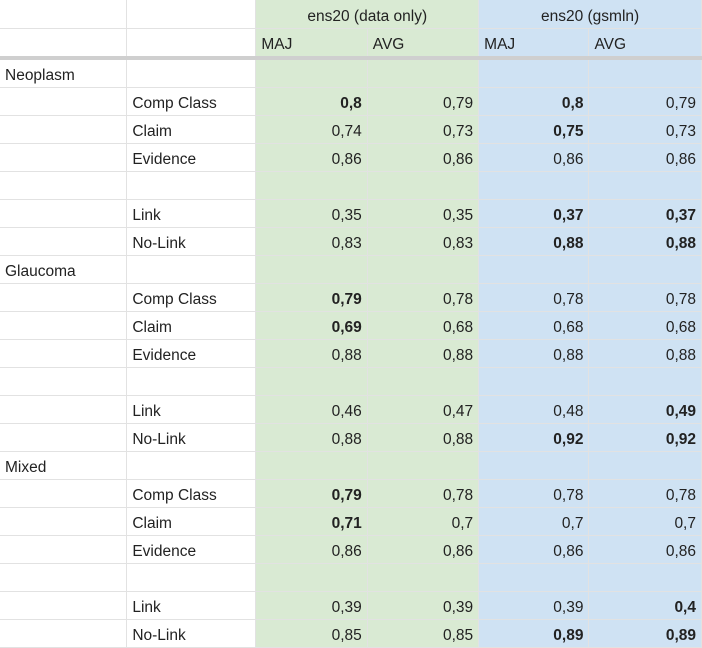 This screenshot has width=702, height=648. Describe the element at coordinates (311, 44) in the screenshot. I see `metric-header-maj-1: MAJ` at that location.